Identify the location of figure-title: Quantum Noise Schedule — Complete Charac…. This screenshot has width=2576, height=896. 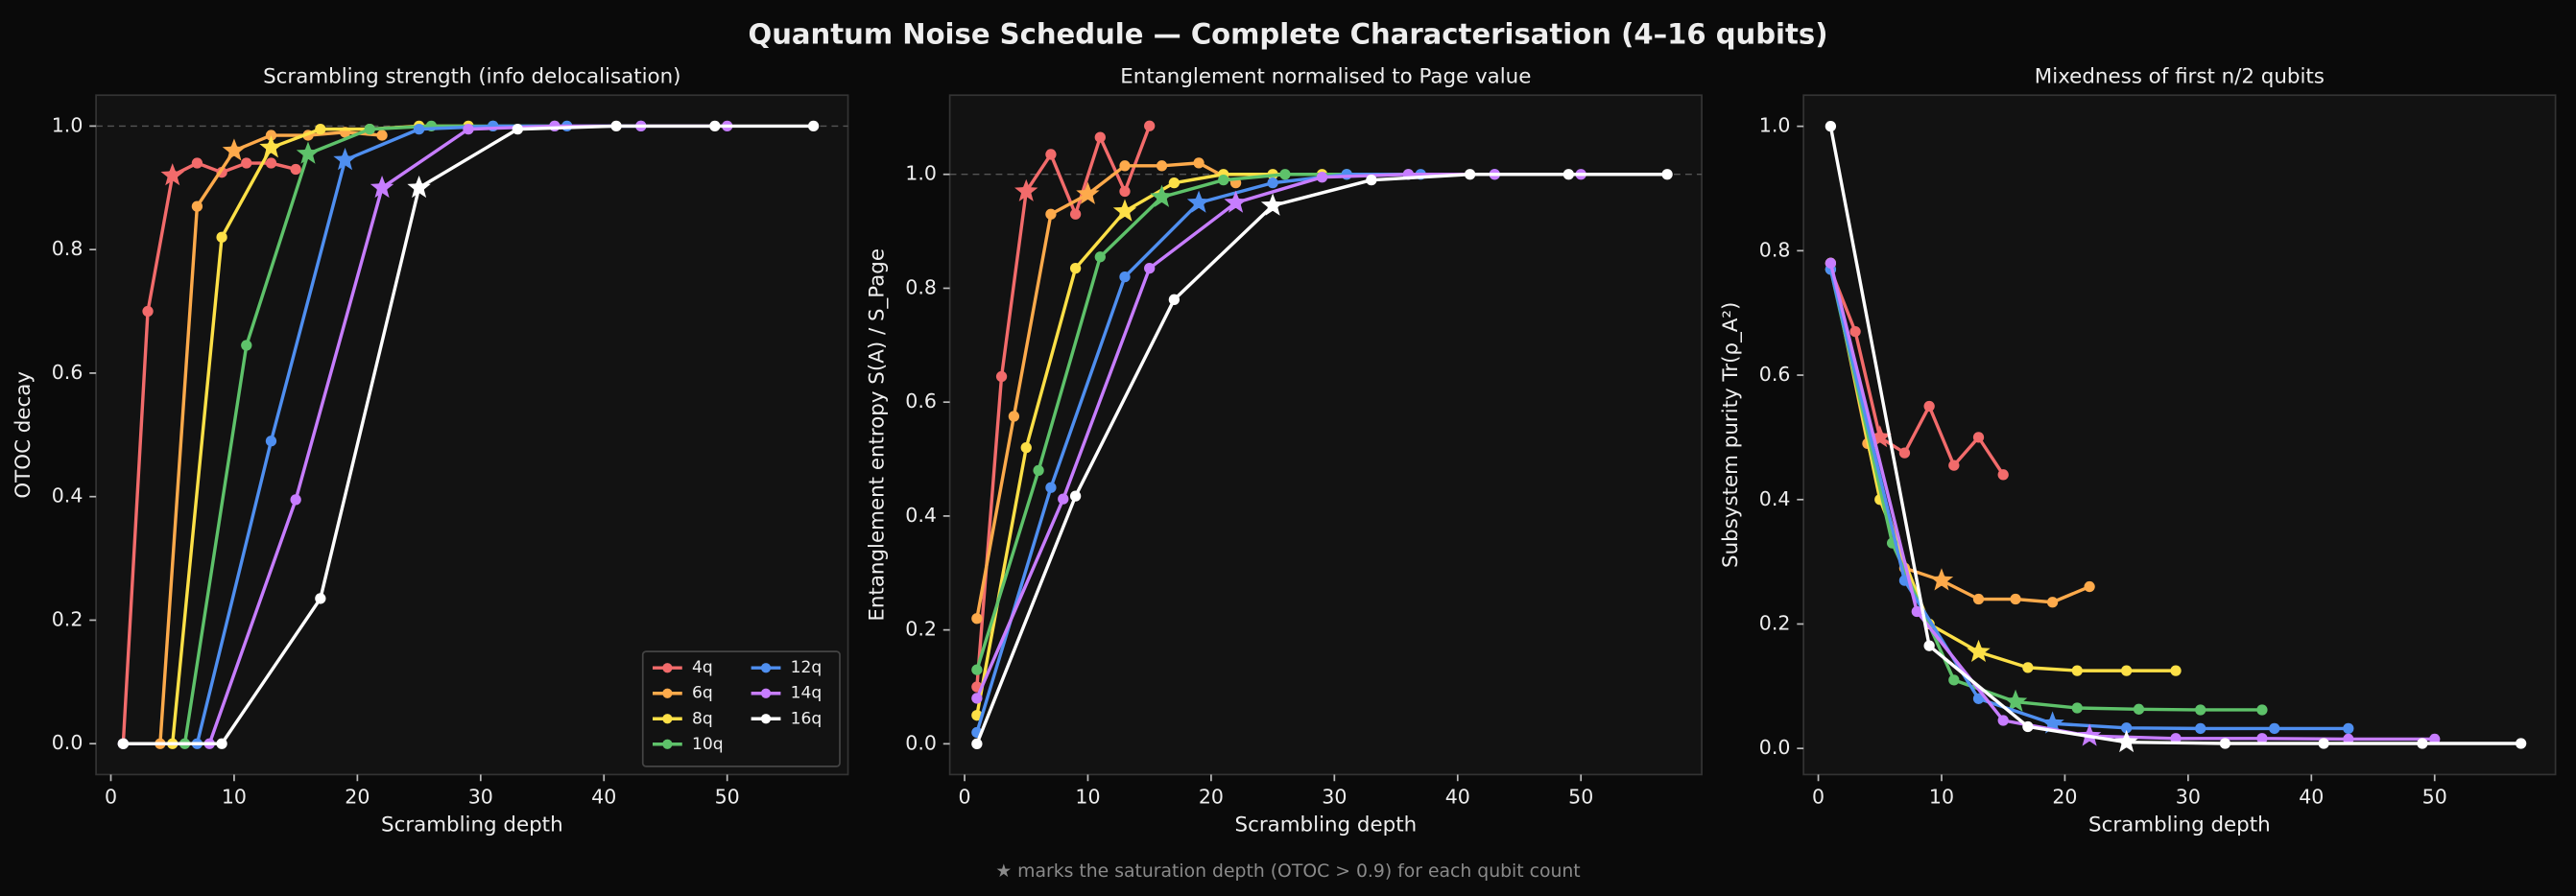
(1287, 34).